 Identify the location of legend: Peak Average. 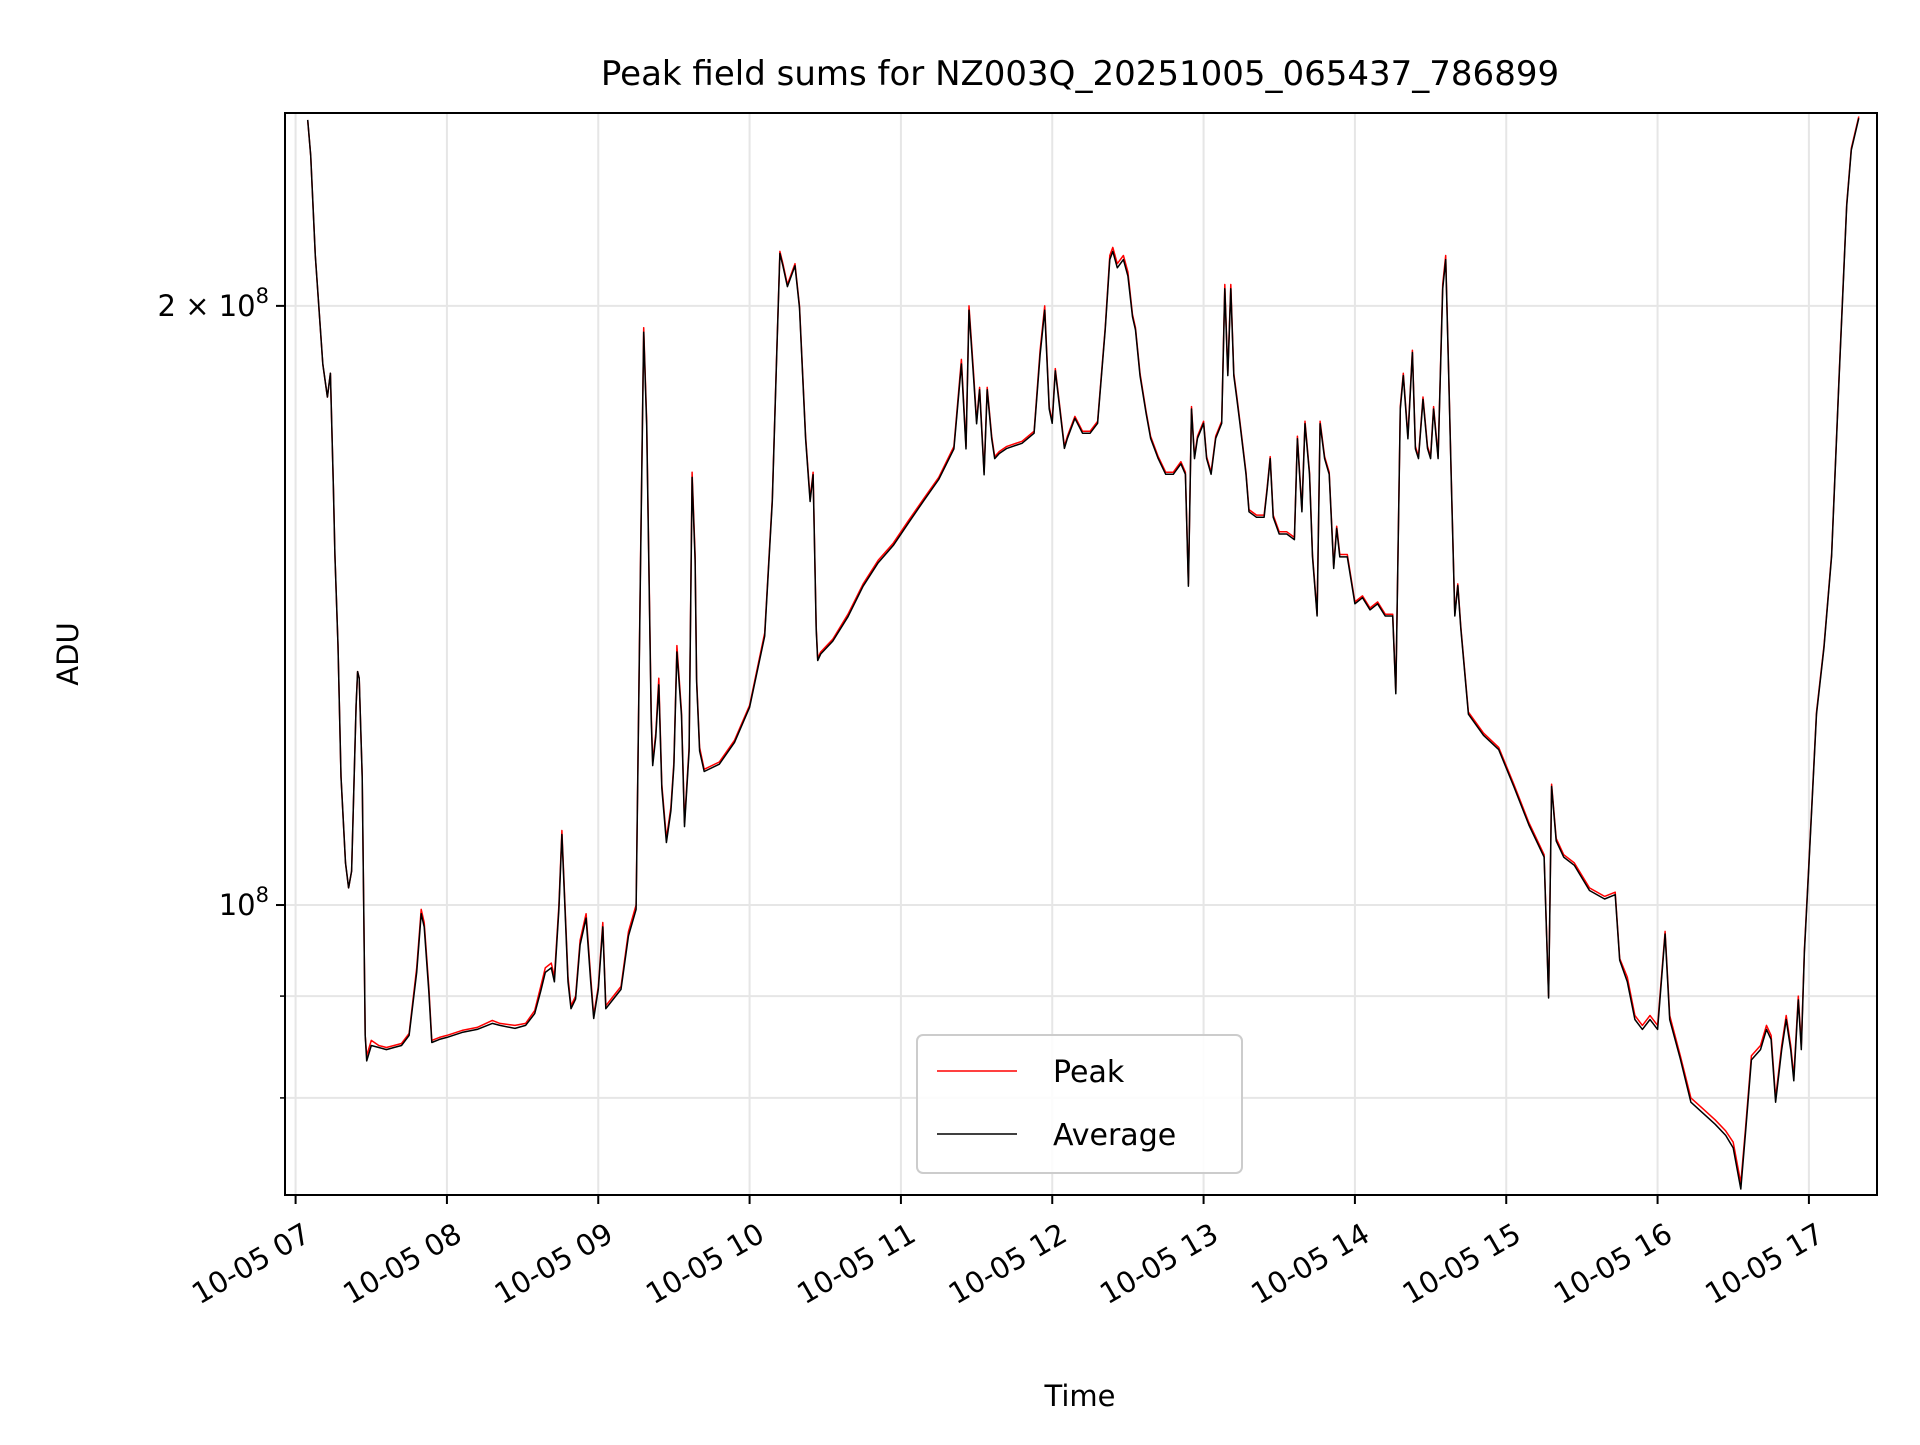
(1079, 1104).